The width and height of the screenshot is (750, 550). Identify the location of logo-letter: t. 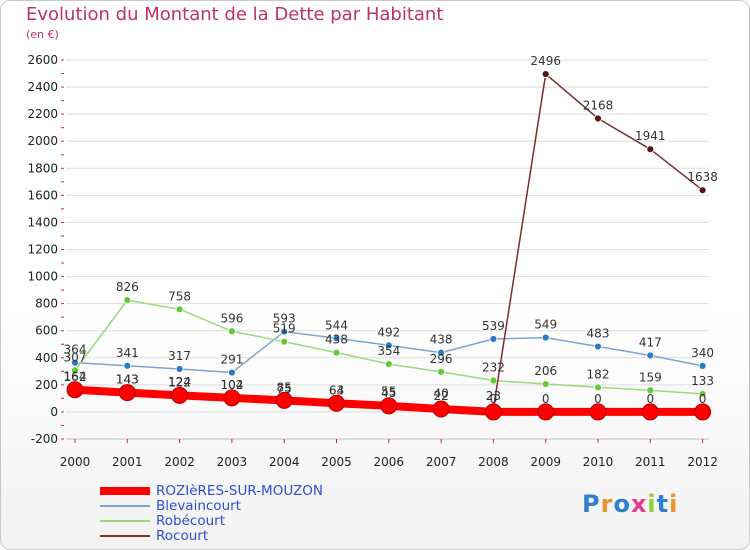
(663, 504).